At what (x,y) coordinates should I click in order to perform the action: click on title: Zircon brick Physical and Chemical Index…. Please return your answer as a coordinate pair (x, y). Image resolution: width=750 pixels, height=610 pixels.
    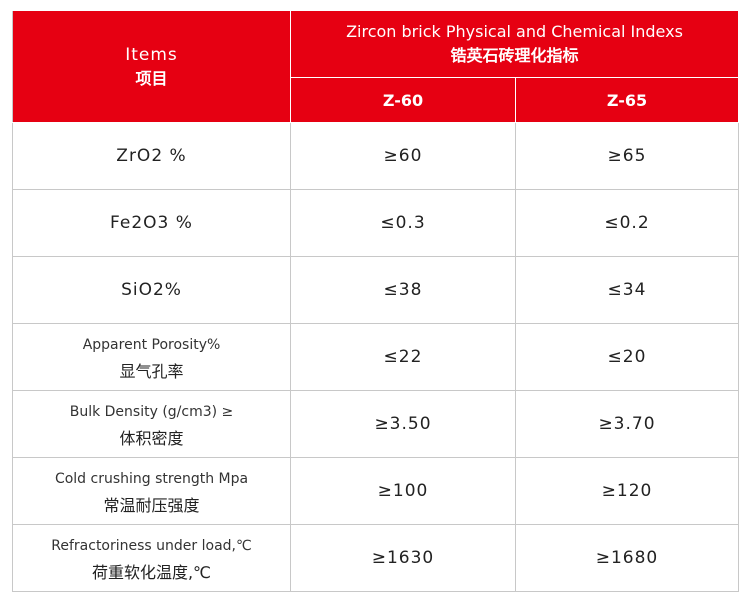
    Looking at the image, I should click on (514, 31).